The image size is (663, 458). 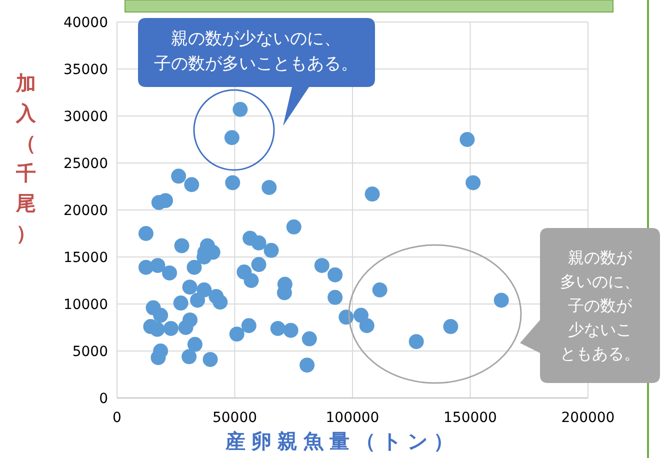 What do you see at coordinates (103, 398) in the screenshot?
I see `y-tick-label: 0` at bounding box center [103, 398].